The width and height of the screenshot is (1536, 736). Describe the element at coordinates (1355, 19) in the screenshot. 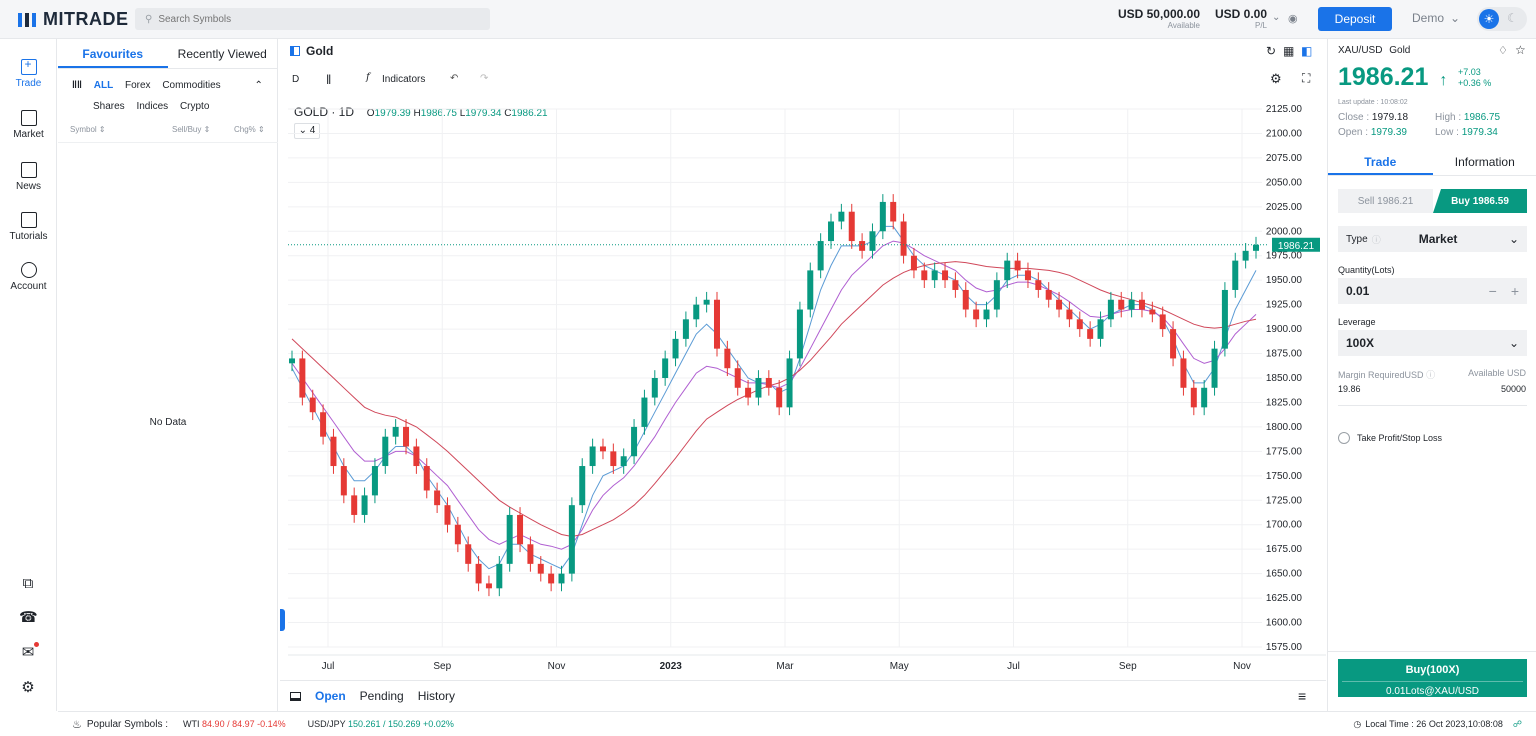

I see `deposit-button: Deposit` at that location.